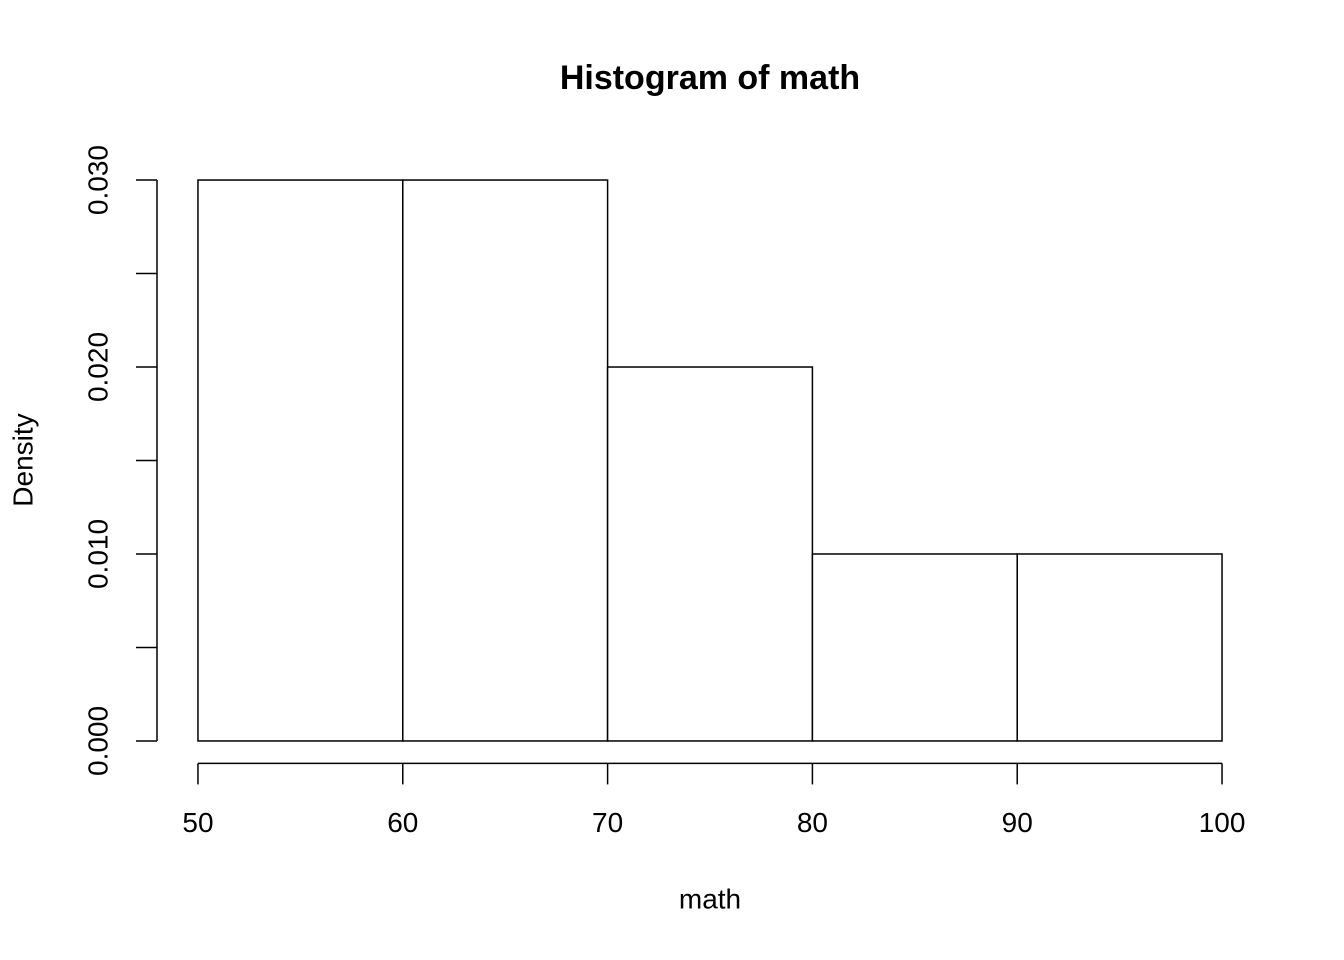 The height and width of the screenshot is (960, 1344). I want to click on y-tick-label: 0.000, so click(97, 741).